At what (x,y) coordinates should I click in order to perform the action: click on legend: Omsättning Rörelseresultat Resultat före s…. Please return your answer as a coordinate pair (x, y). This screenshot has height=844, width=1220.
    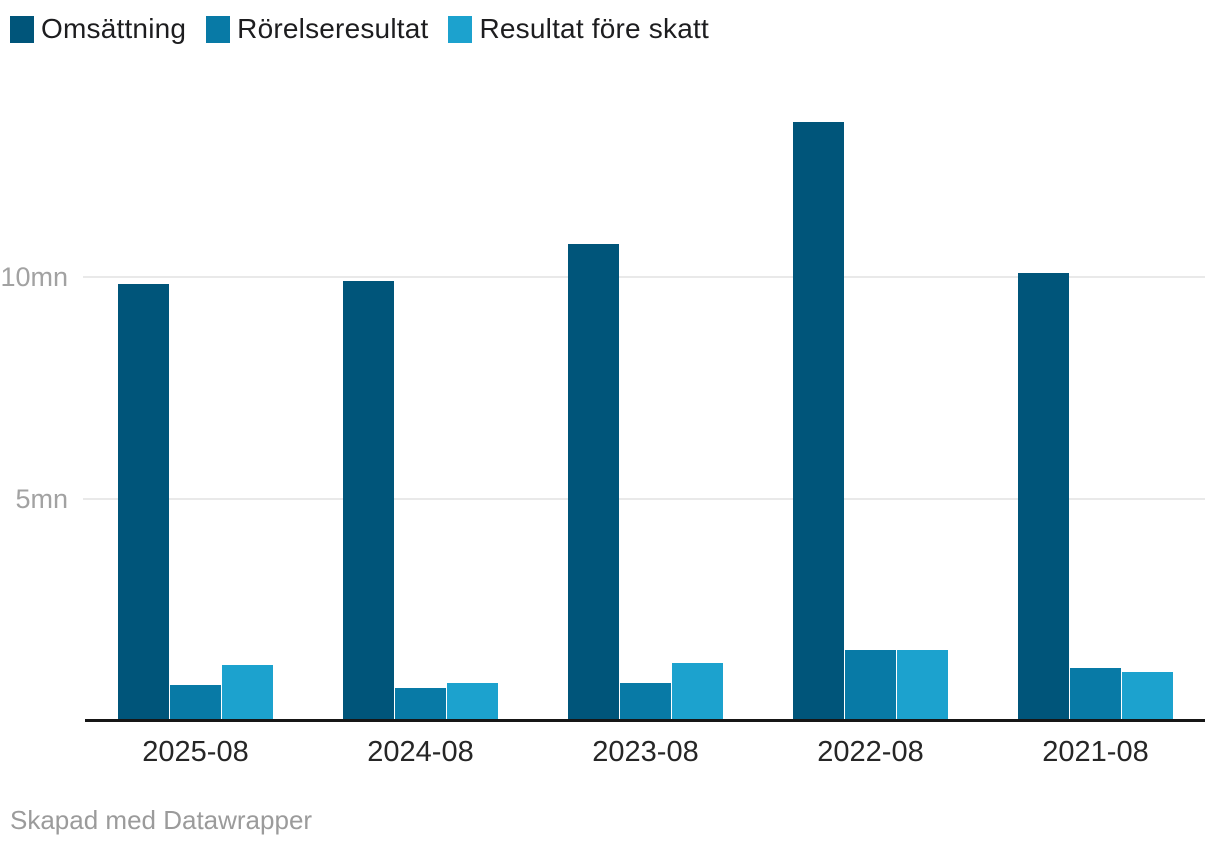
    Looking at the image, I should click on (359, 29).